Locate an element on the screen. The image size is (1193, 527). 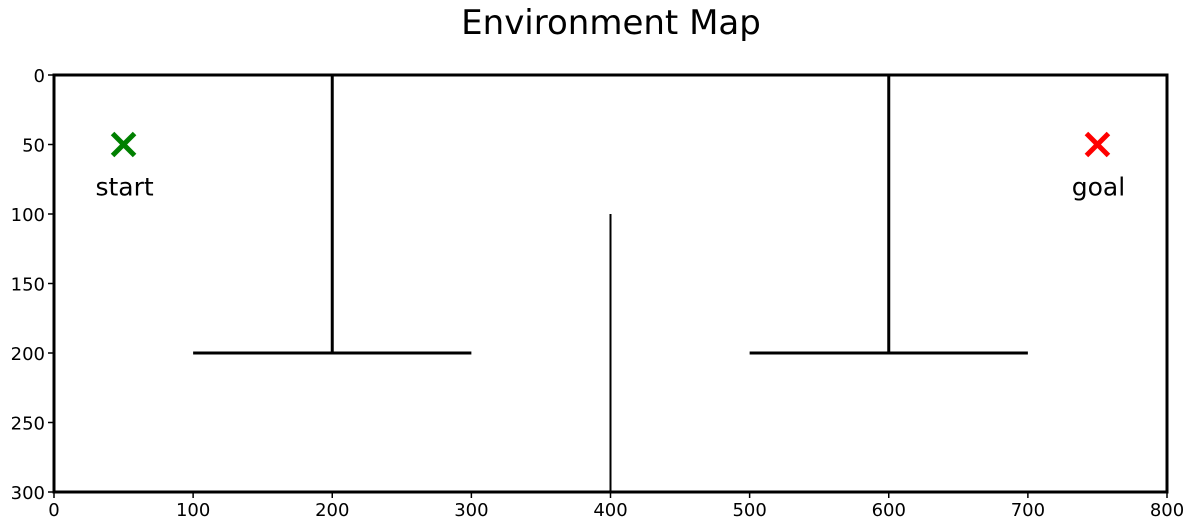
start-label: start is located at coordinates (124, 187).